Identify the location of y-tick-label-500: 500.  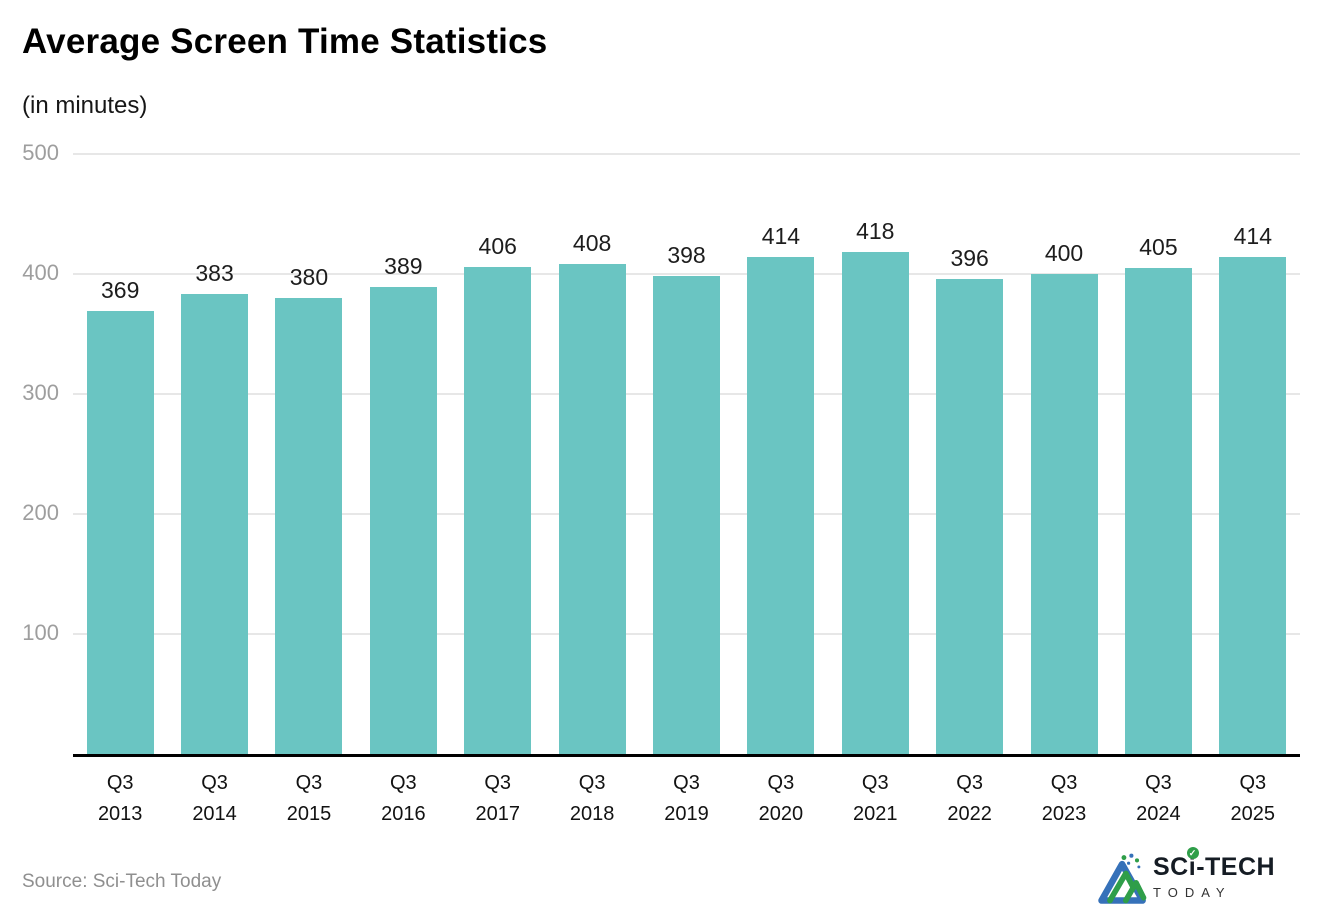
(40, 152).